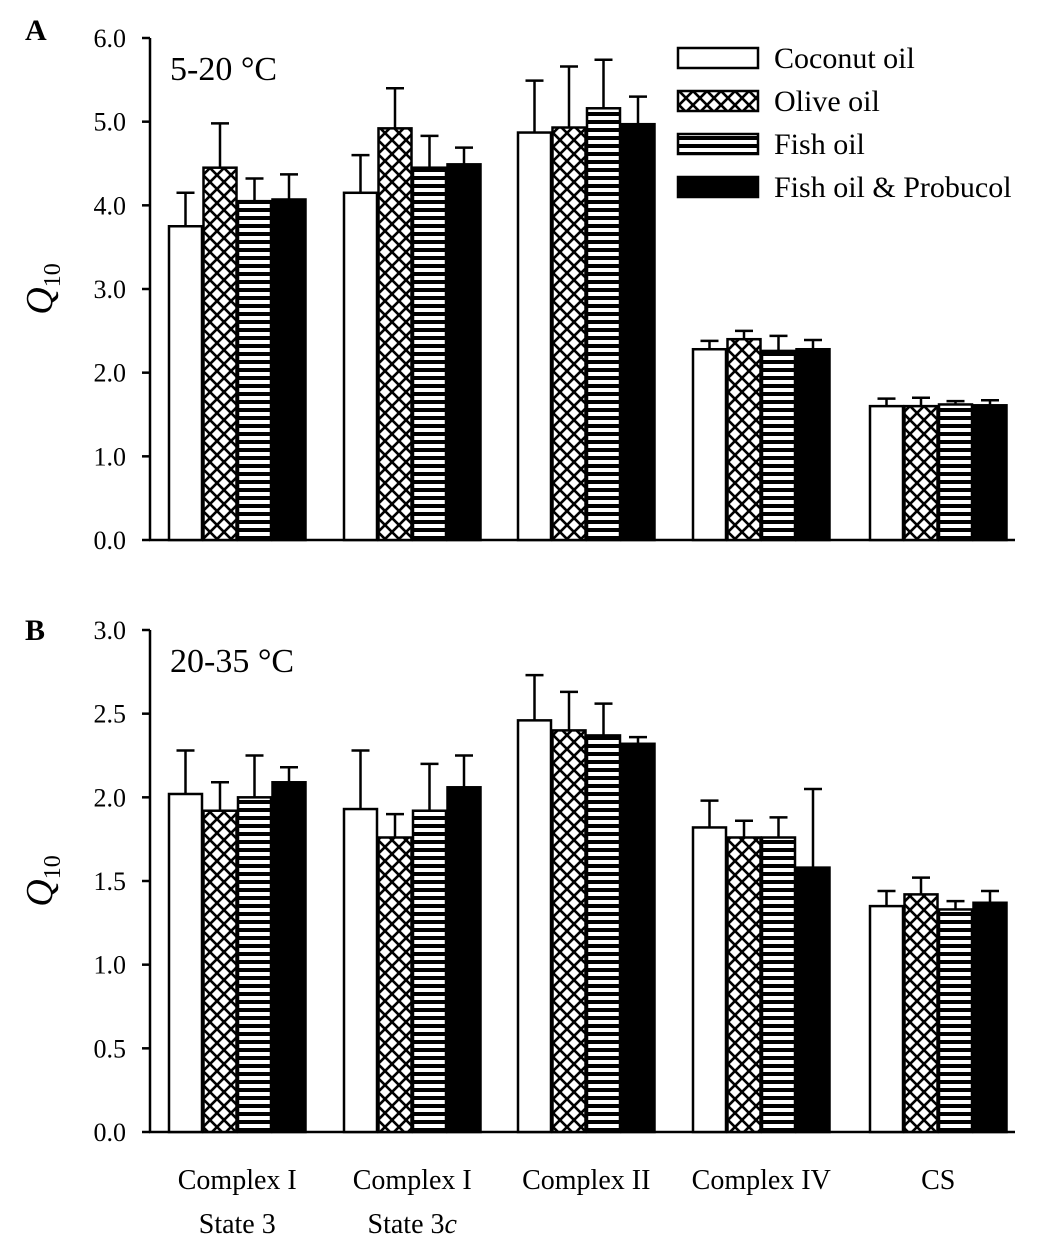 Image resolution: width=1049 pixels, height=1242 pixels. What do you see at coordinates (413, 1224) in the screenshot?
I see `x-category-label-line2: State 3c` at bounding box center [413, 1224].